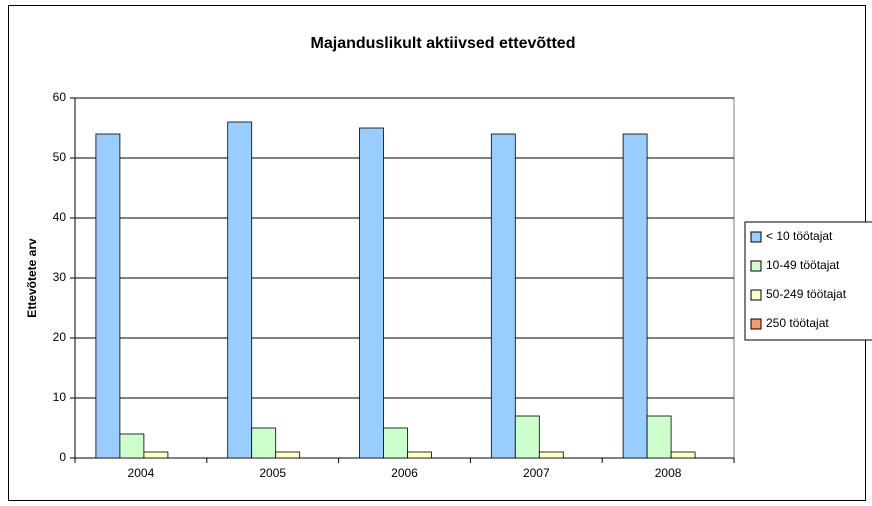 This screenshot has width=872, height=506. I want to click on x-tick-label: 2005, so click(272, 473).